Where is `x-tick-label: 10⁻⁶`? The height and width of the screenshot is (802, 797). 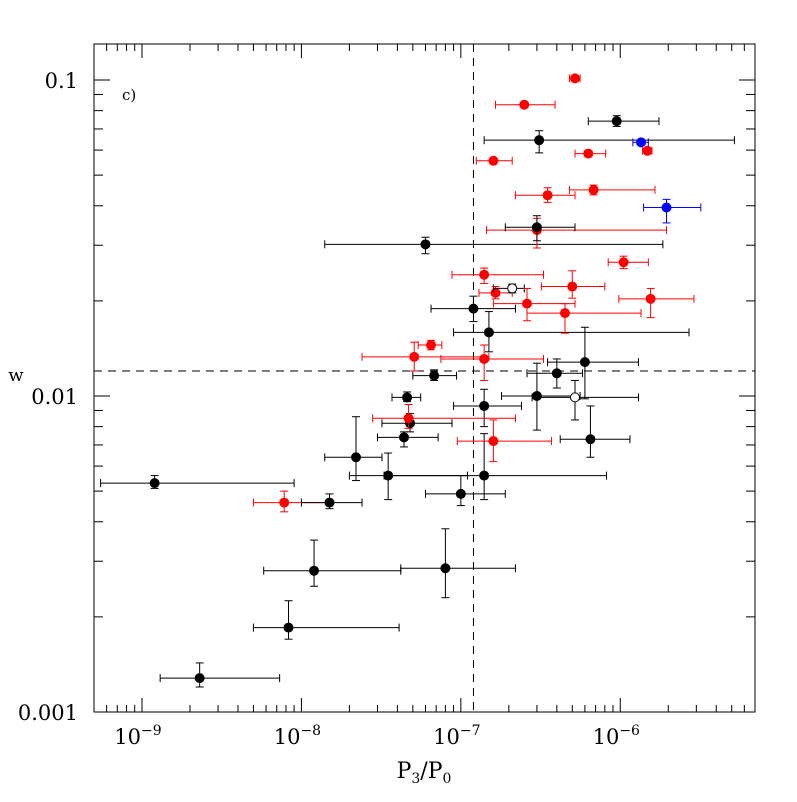
x-tick-label: 10⁻⁶ is located at coordinates (616, 736).